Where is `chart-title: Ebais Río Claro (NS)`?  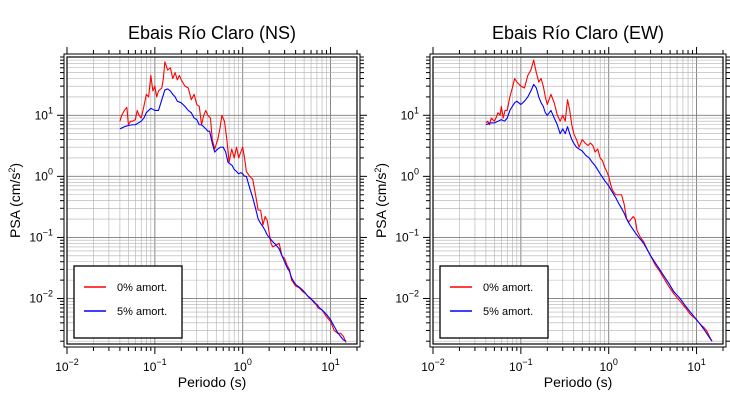 chart-title: Ebais Río Claro (NS) is located at coordinates (212, 33).